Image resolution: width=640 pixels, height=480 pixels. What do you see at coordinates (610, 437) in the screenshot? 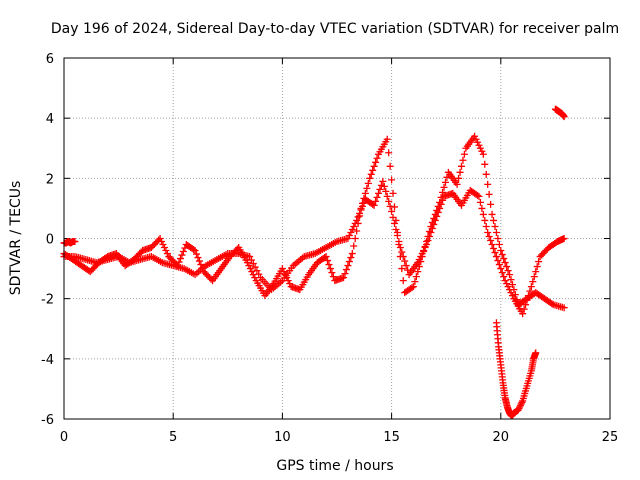
I see `x-tick-label: 25` at bounding box center [610, 437].